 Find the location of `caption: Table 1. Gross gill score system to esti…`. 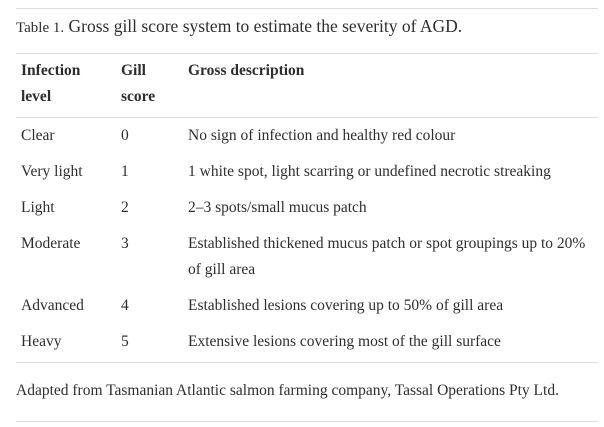

caption: Table 1. Gross gill score system to esti… is located at coordinates (307, 31).